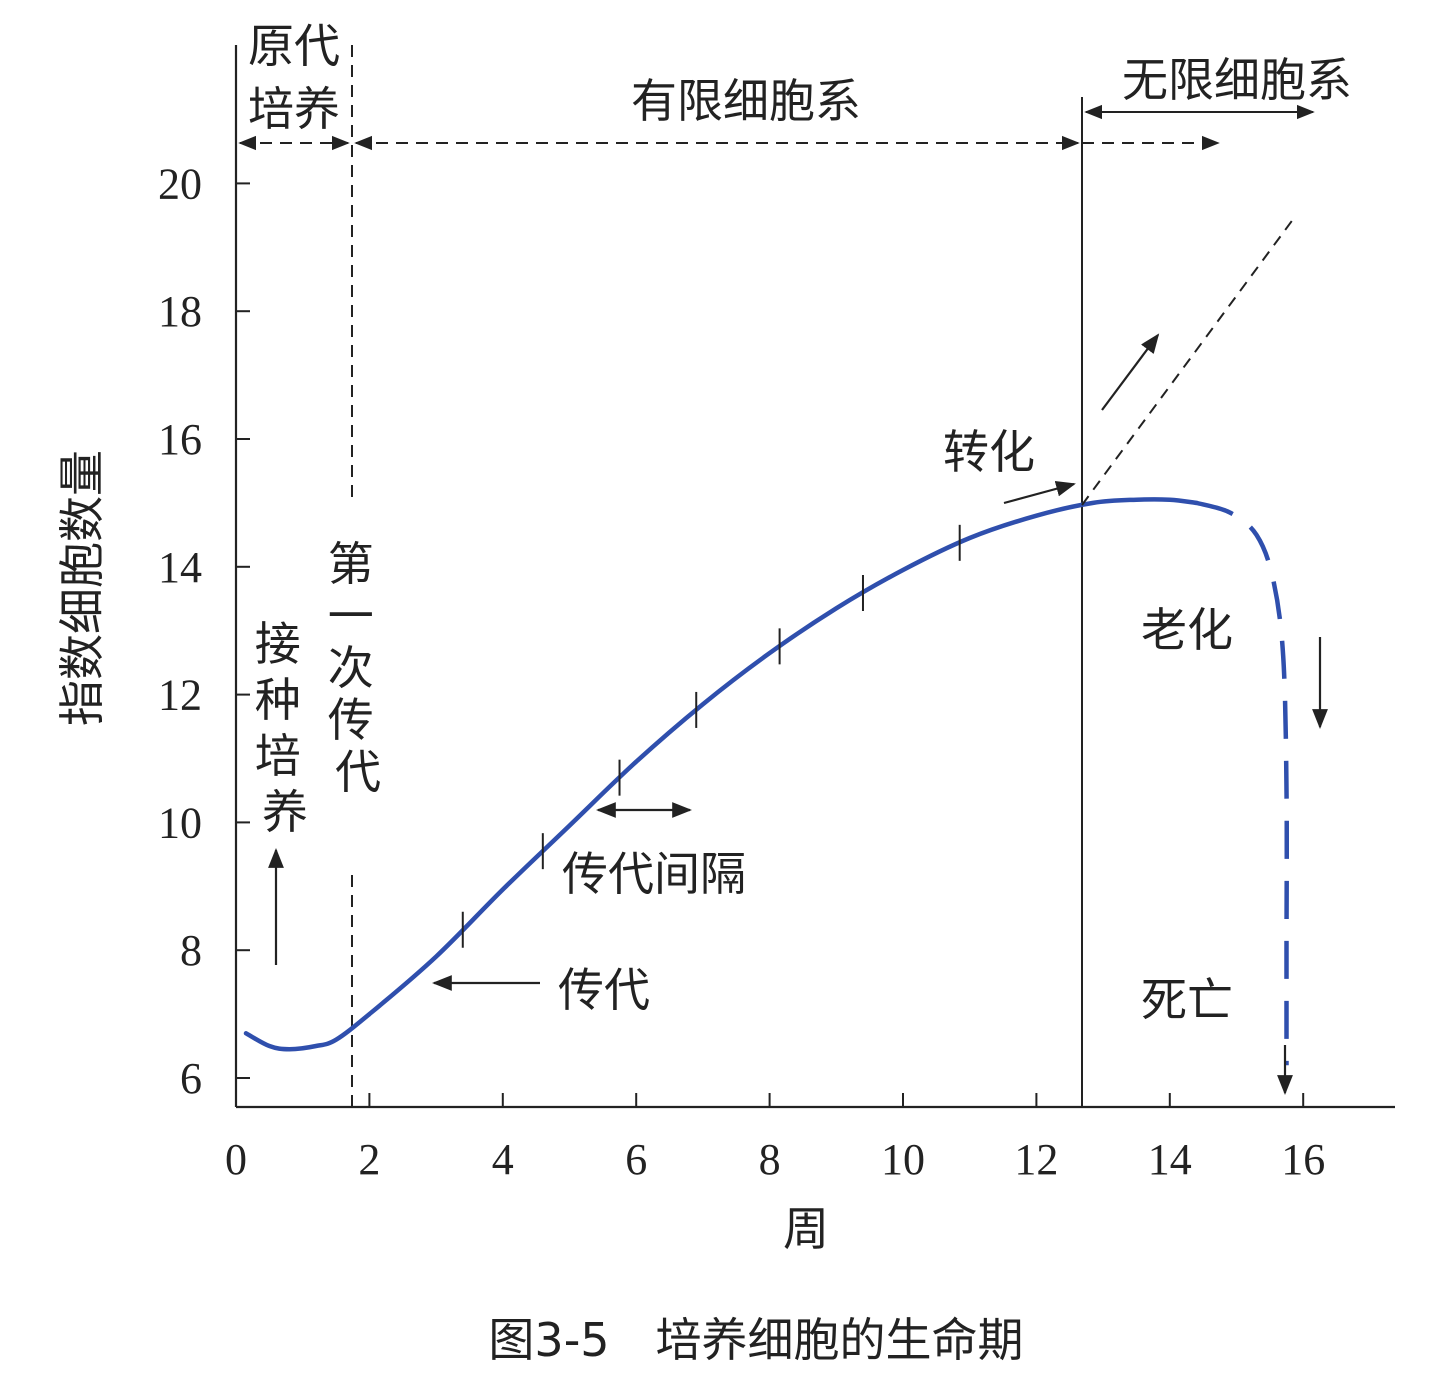 The height and width of the screenshot is (1397, 1432). What do you see at coordinates (351, 668) in the screenshot?
I see `first-passage-char-3: 次` at bounding box center [351, 668].